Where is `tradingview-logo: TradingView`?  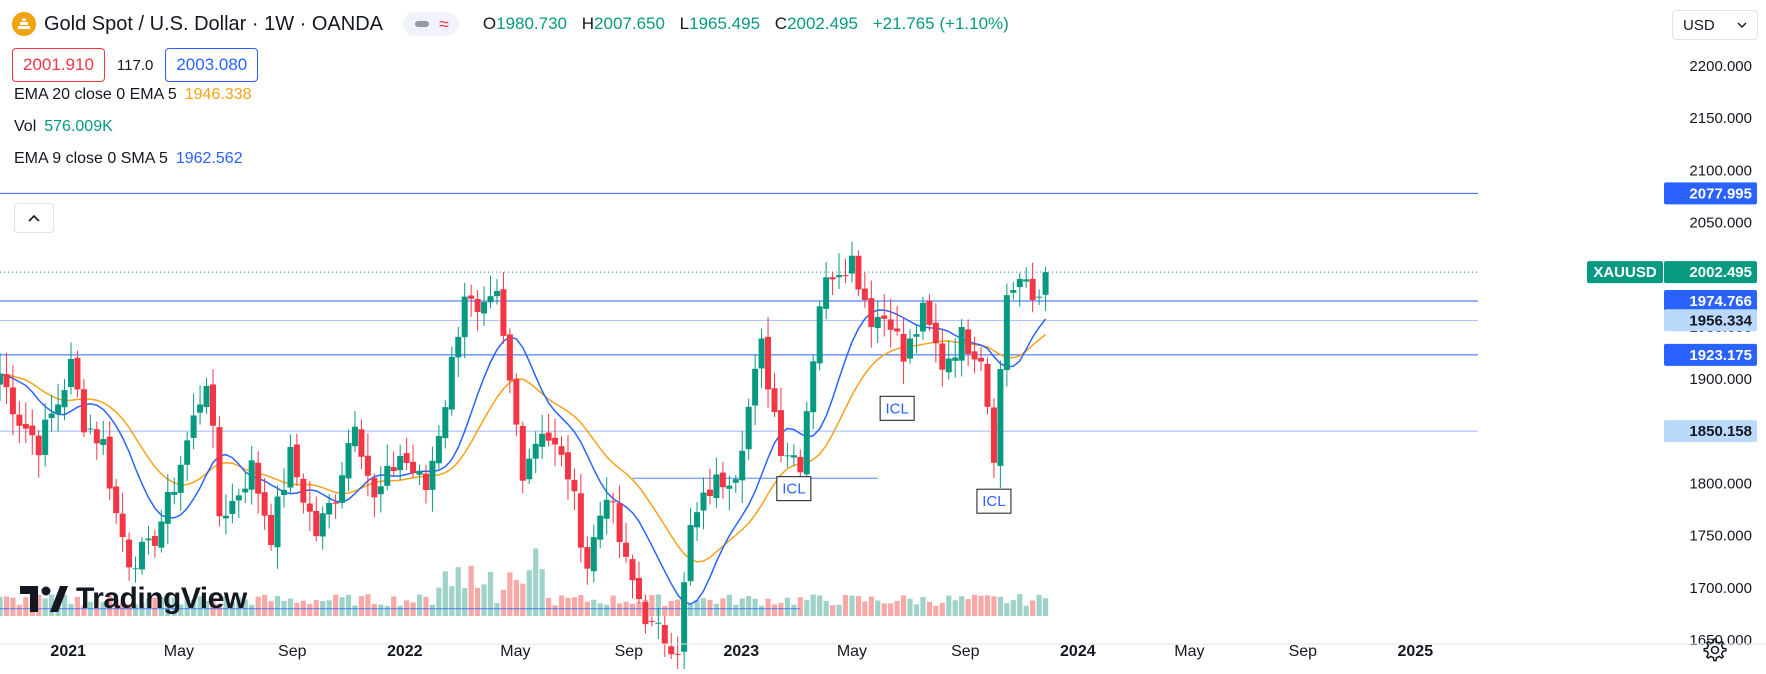
tradingview-logo: TradingView is located at coordinates (133, 599).